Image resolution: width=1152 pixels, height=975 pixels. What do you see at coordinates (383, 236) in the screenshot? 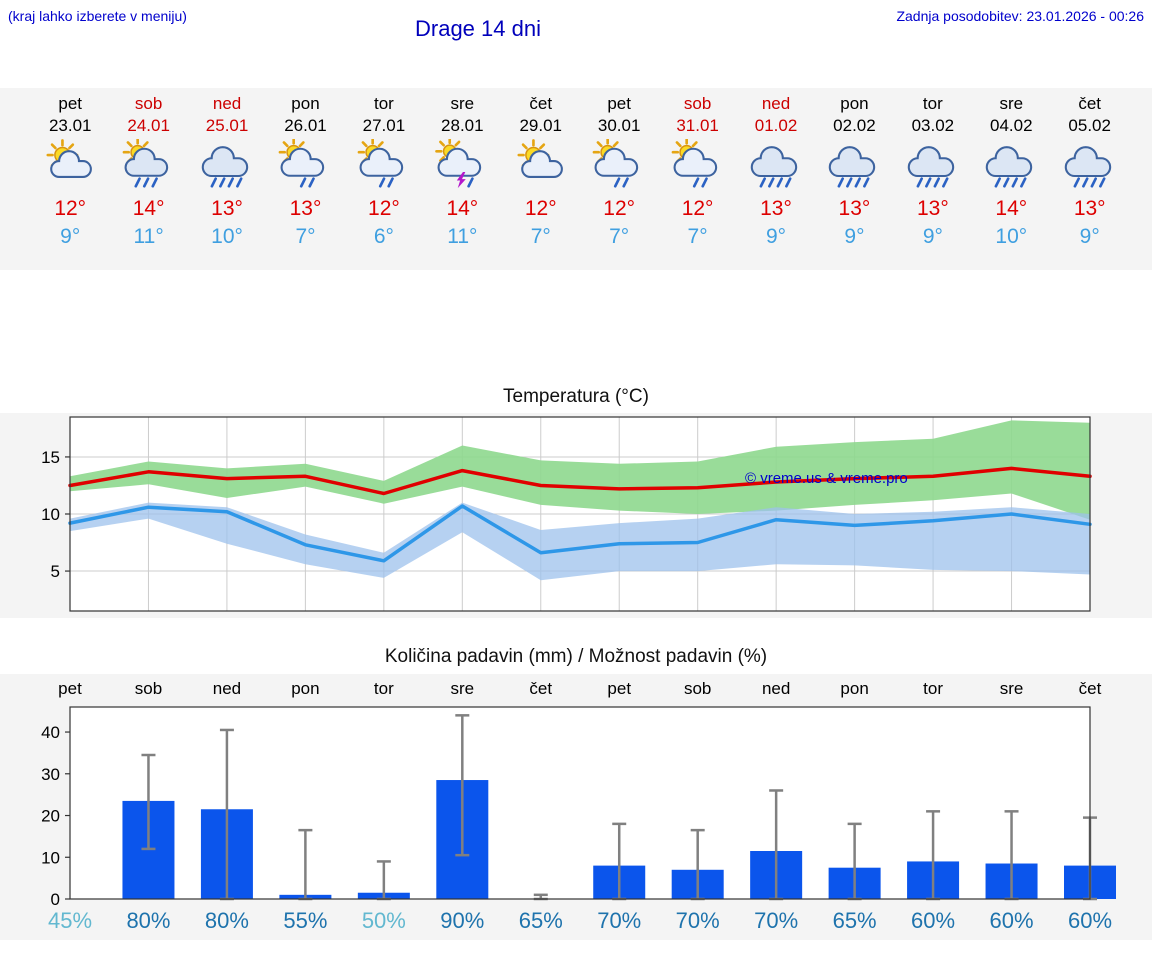
I see `low-temp-label: 6°` at bounding box center [383, 236].